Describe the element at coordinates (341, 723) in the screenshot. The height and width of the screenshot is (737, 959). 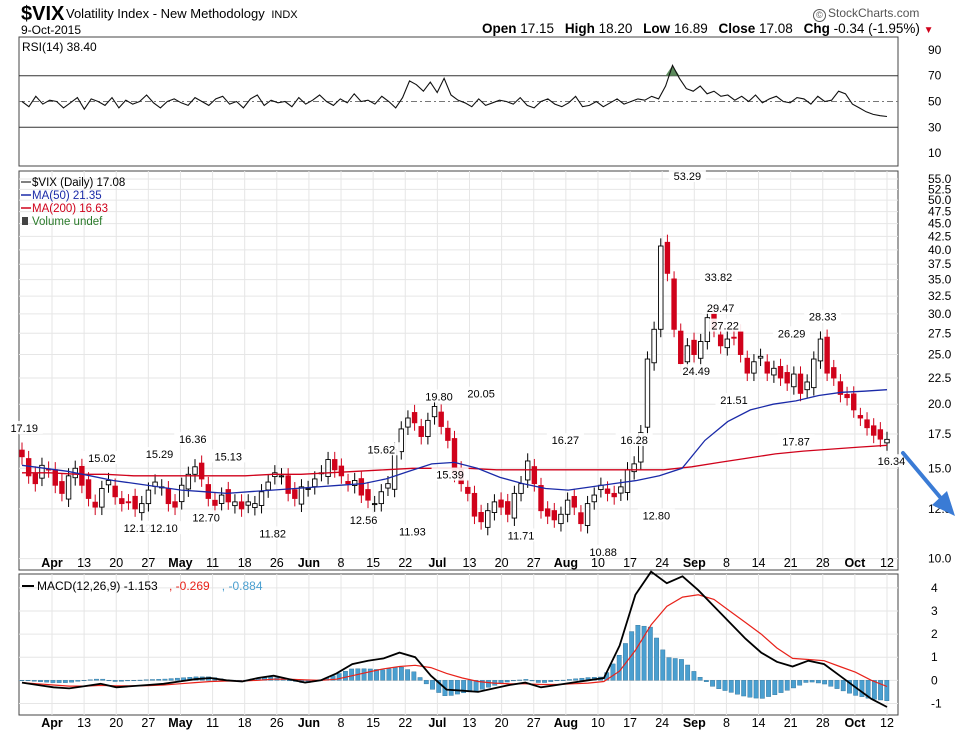
I see `macd-x-tick: 8` at that location.